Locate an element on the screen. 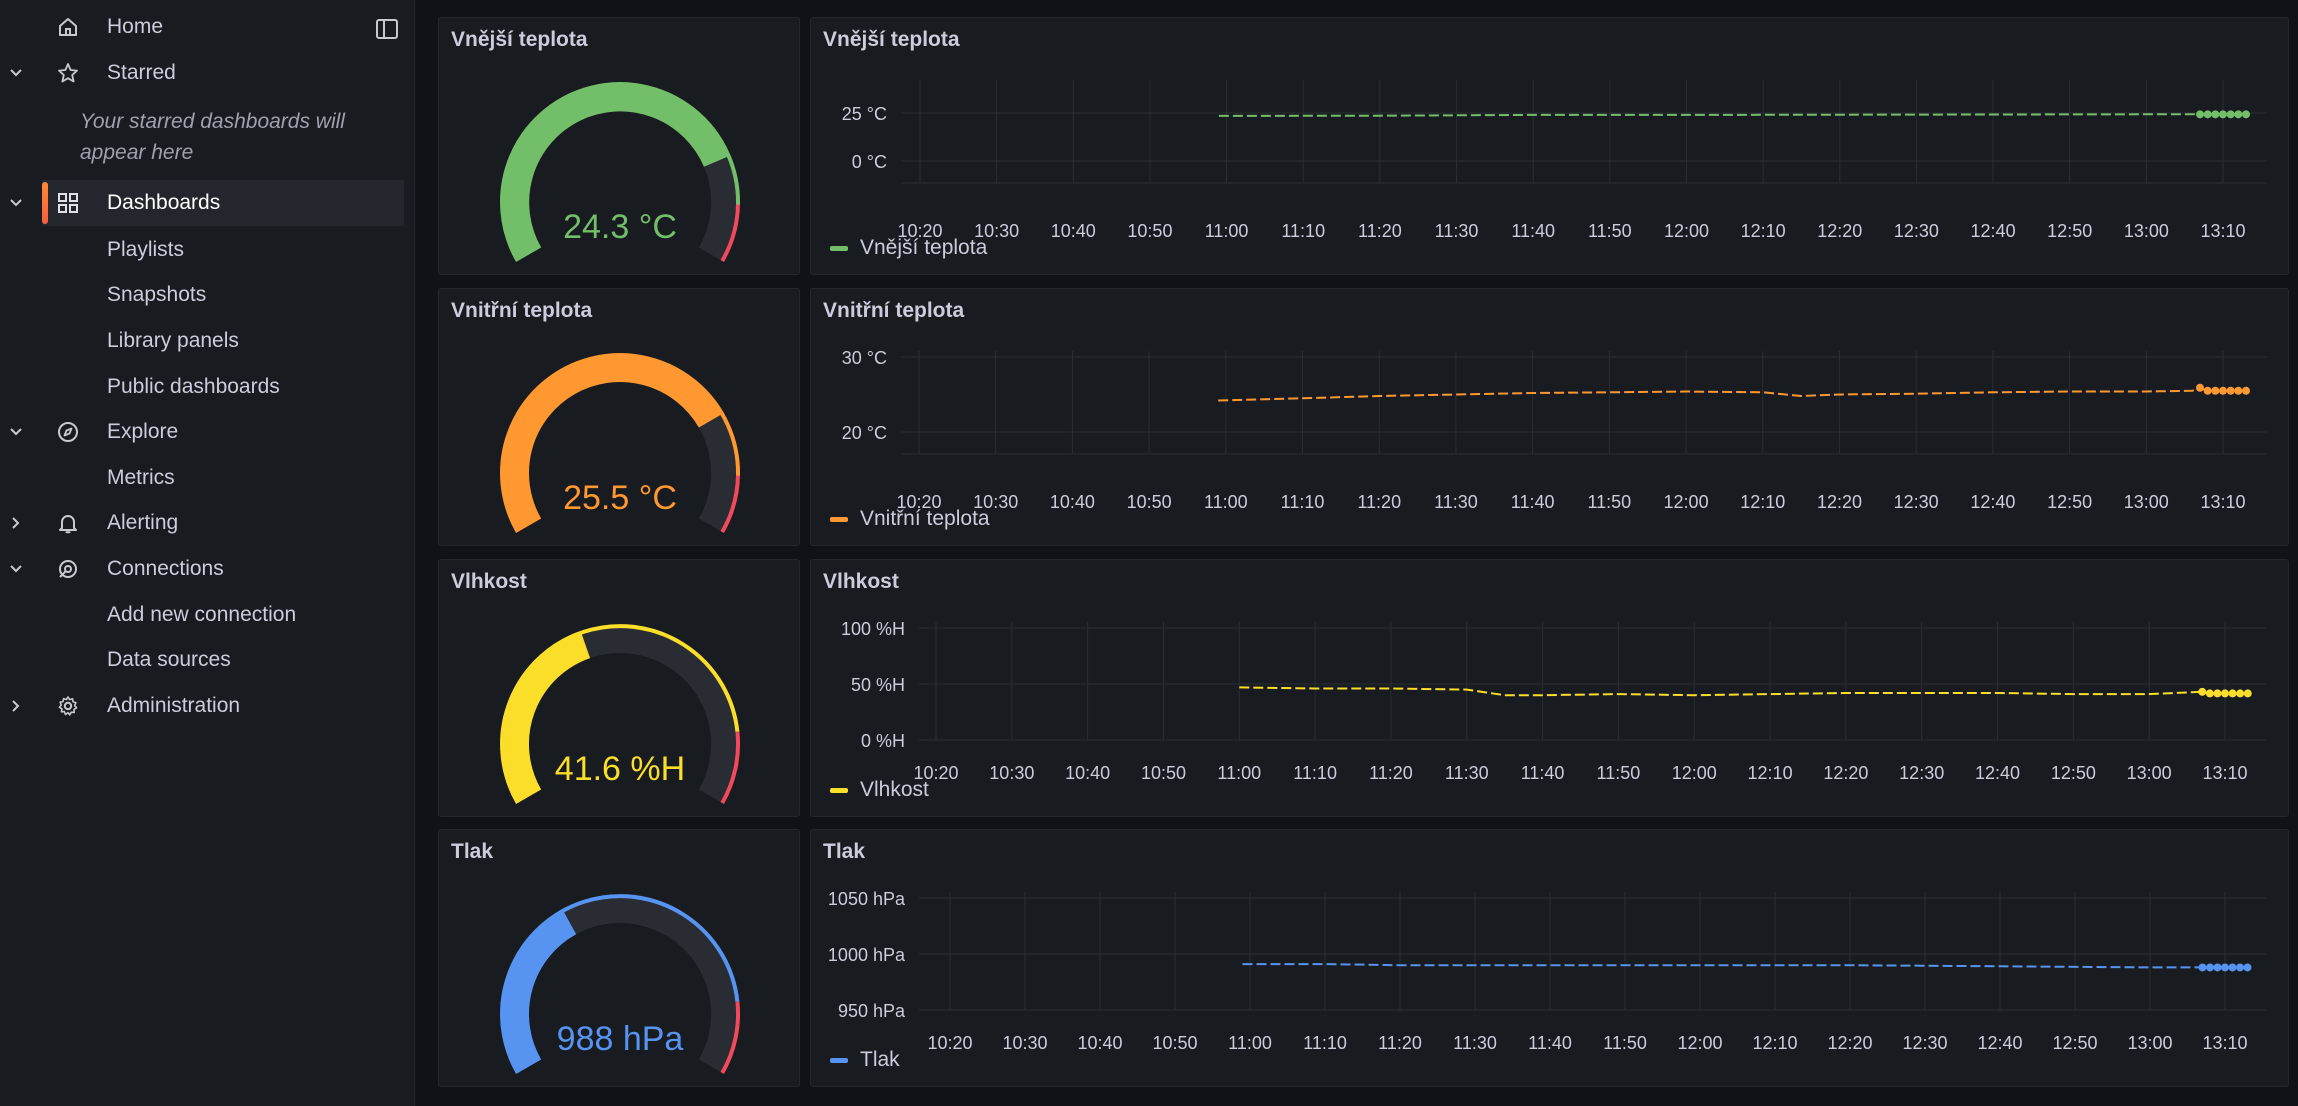  nav-item-alerting: Alerting is located at coordinates (207, 523).